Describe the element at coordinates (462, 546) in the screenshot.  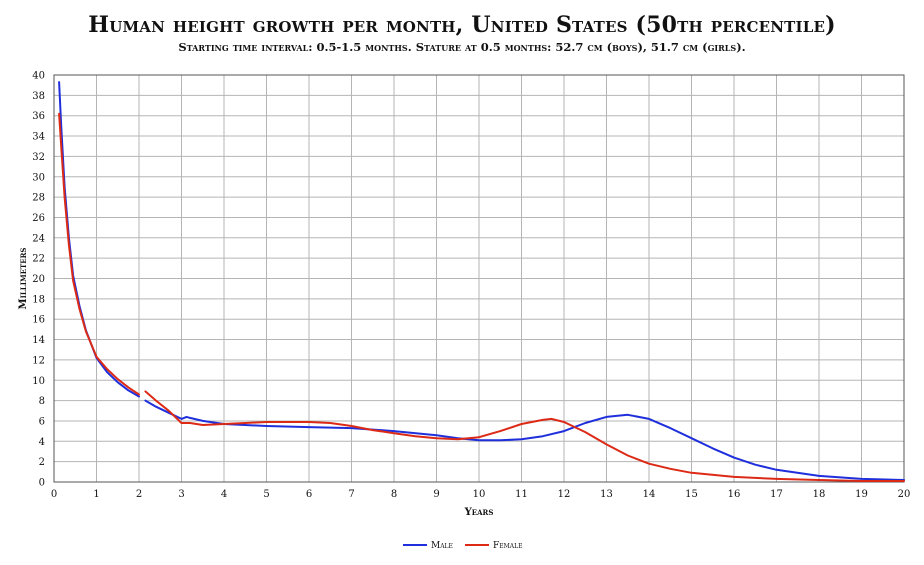
I see `legend: Male Female` at that location.